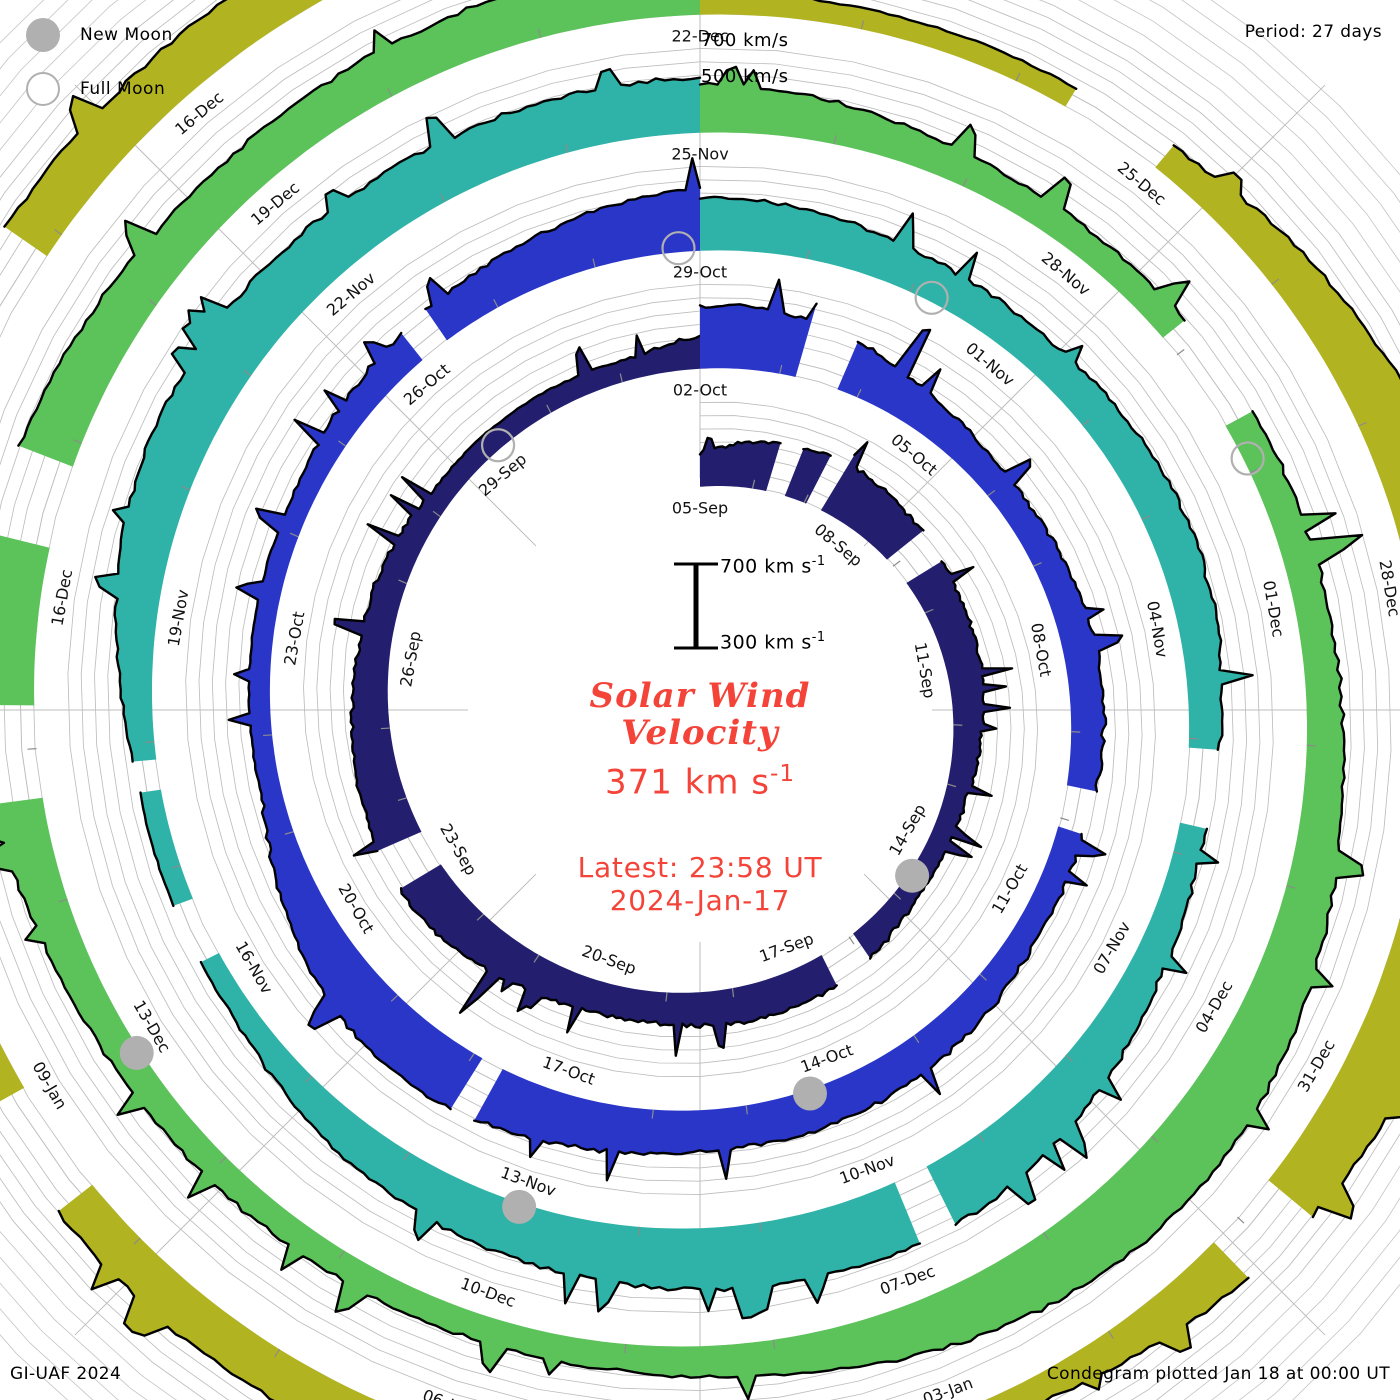 The image size is (1400, 1400). Describe the element at coordinates (907, 1279) in the screenshot. I see `date-label: 07-Dec` at that location.